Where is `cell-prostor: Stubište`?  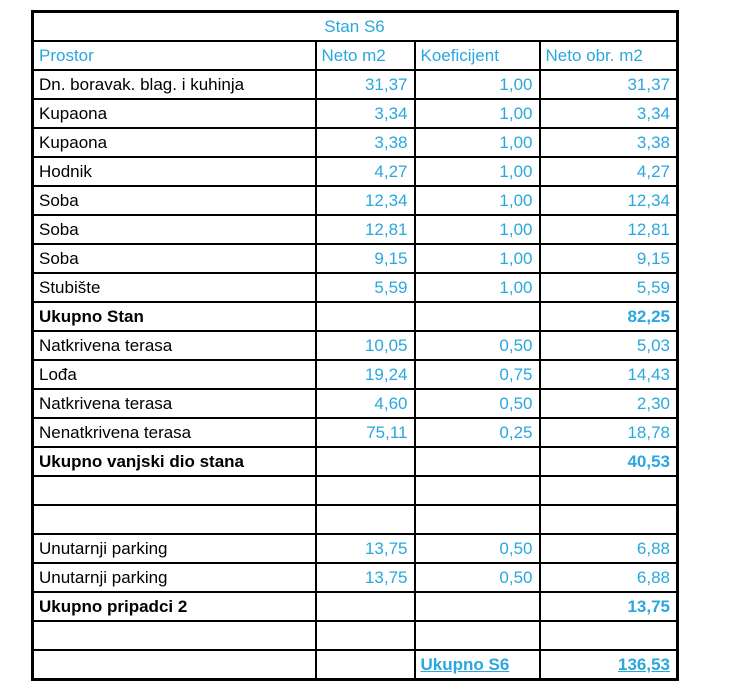 cell-prostor: Stubište is located at coordinates (174, 287).